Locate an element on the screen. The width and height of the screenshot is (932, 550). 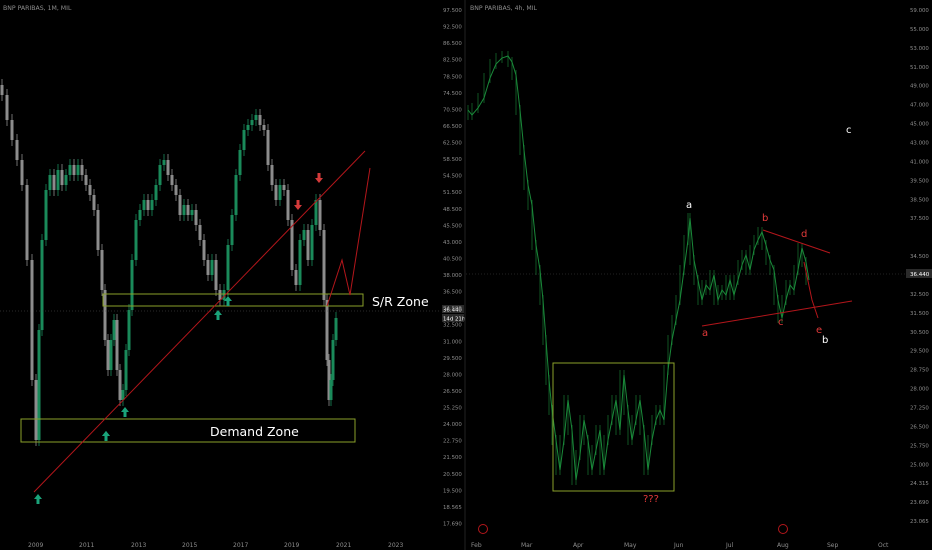
mid-y-tick-label: 92.500 is located at coordinates (452, 28).